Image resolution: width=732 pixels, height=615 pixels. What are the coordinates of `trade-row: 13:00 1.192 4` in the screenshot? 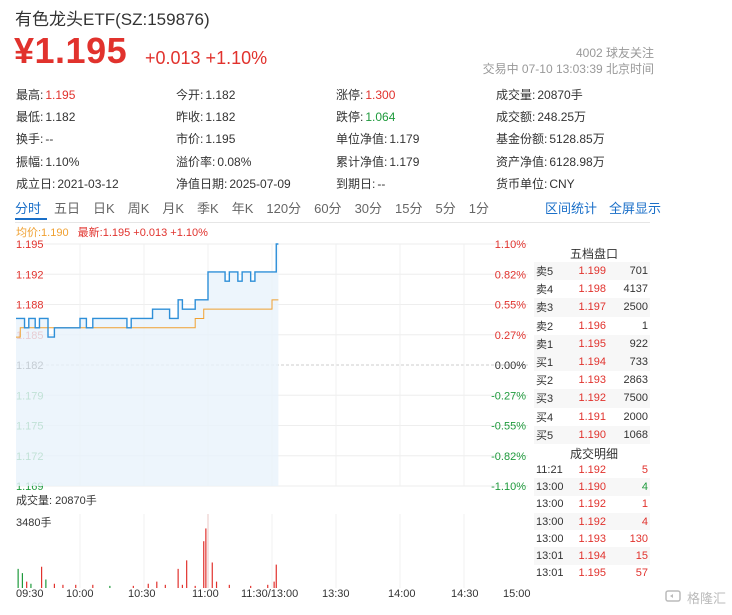 It's located at (592, 521).